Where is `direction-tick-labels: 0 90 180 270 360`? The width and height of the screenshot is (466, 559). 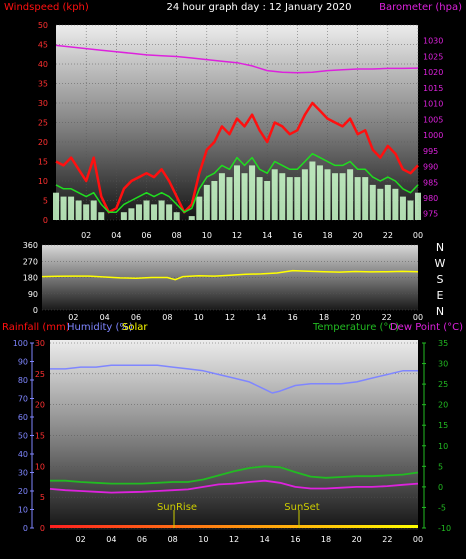 direction-tick-labels: 0 90 180 270 360 is located at coordinates (30, 278).